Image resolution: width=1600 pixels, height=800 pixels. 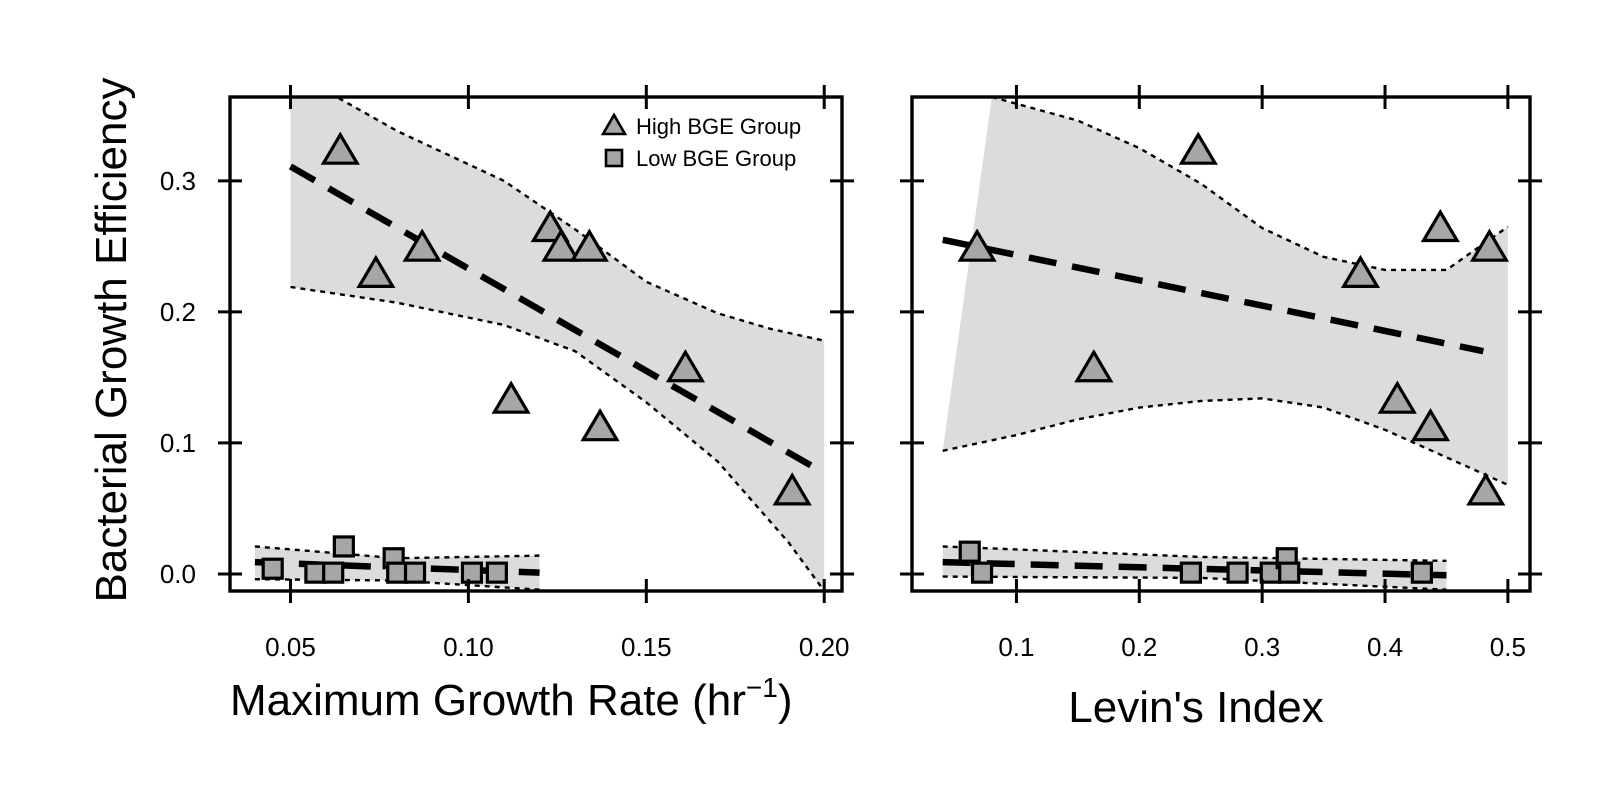 What do you see at coordinates (488, 700) in the screenshot?
I see `x-axis-title-left-main: Maximum Growth Rate (hr` at bounding box center [488, 700].